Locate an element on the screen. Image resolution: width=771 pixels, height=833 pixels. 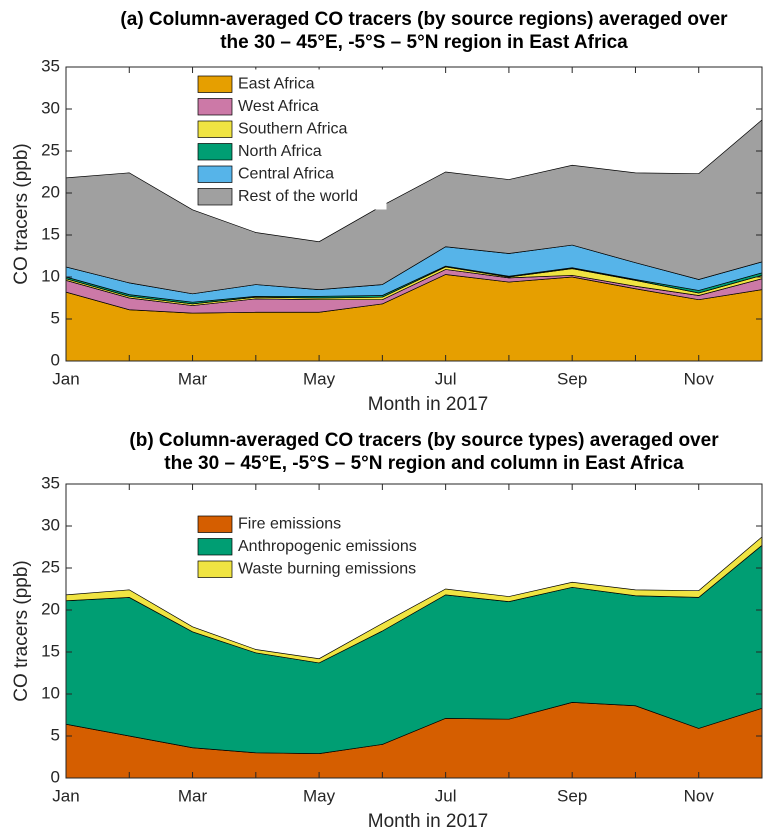
legend-label: Southern Africa is located at coordinates (293, 128).